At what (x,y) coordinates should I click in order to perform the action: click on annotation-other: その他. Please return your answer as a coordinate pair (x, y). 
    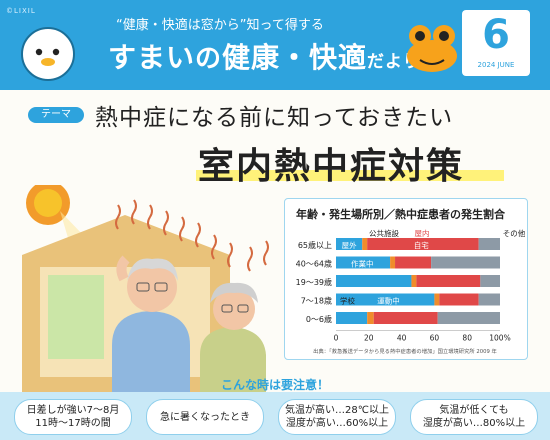
    Looking at the image, I should click on (514, 233).